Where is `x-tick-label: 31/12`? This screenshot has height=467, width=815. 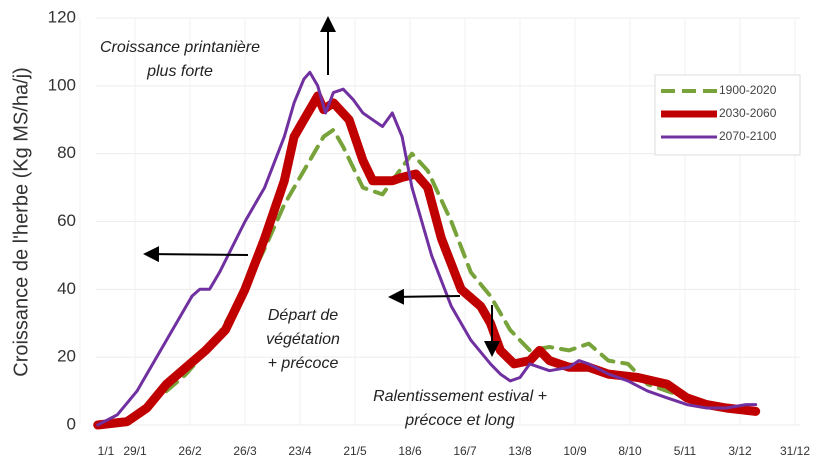 x-tick-label: 31/12 is located at coordinates (795, 451).